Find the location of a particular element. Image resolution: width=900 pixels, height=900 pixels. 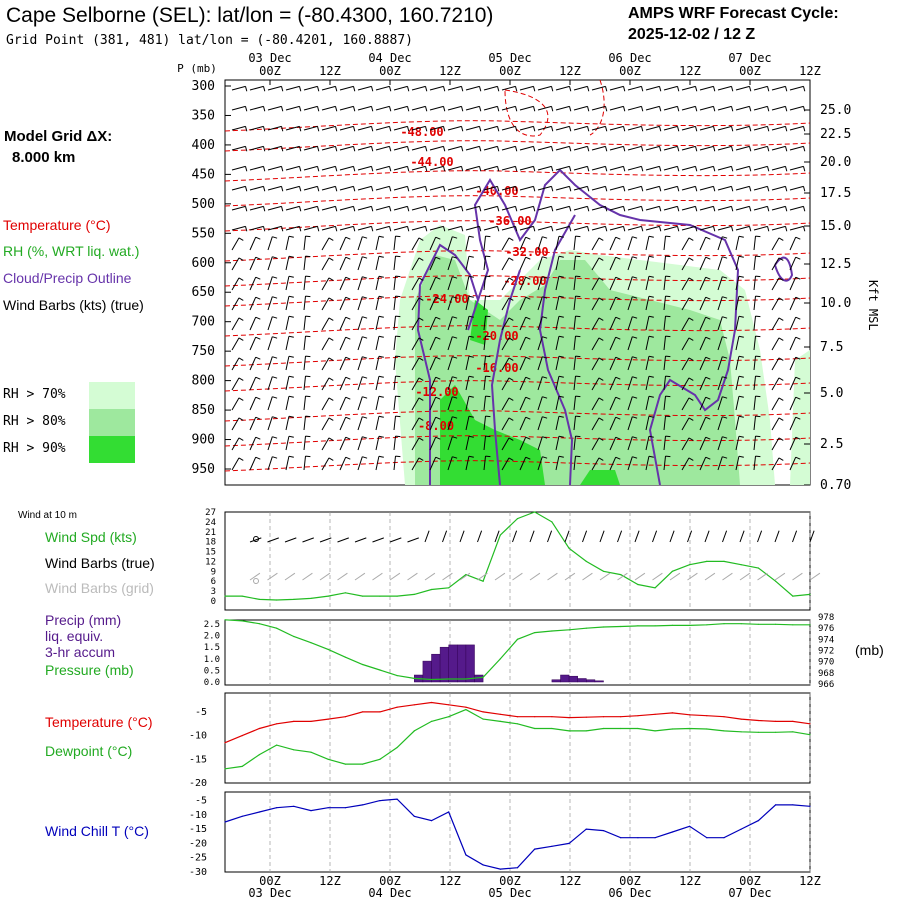

pressure-tick-label: 800 is located at coordinates (203, 381).